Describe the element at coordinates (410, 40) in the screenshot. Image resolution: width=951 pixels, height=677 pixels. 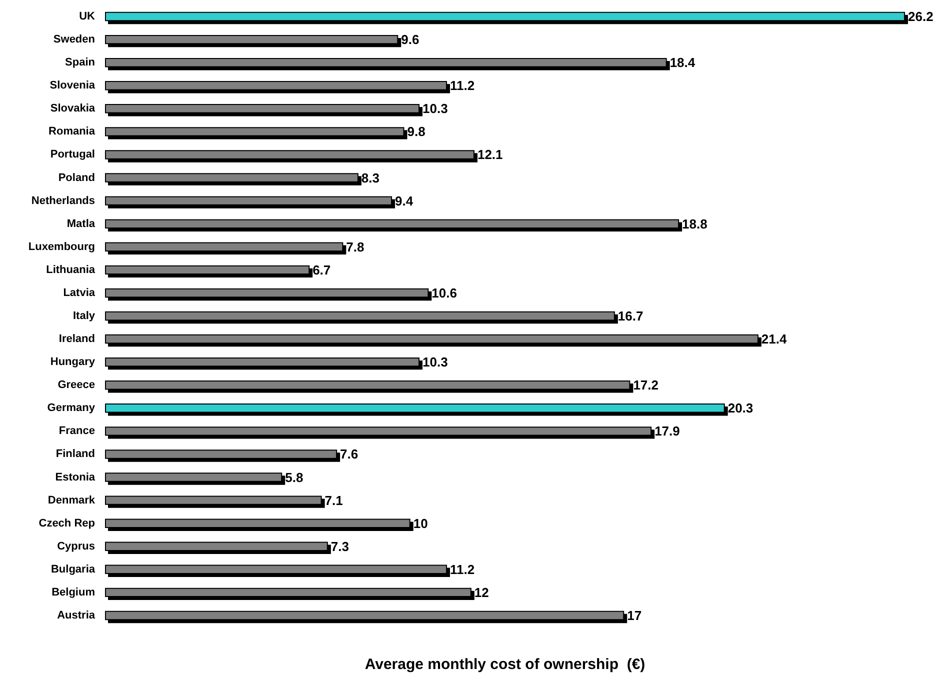
I see `data-label: 9.6` at that location.